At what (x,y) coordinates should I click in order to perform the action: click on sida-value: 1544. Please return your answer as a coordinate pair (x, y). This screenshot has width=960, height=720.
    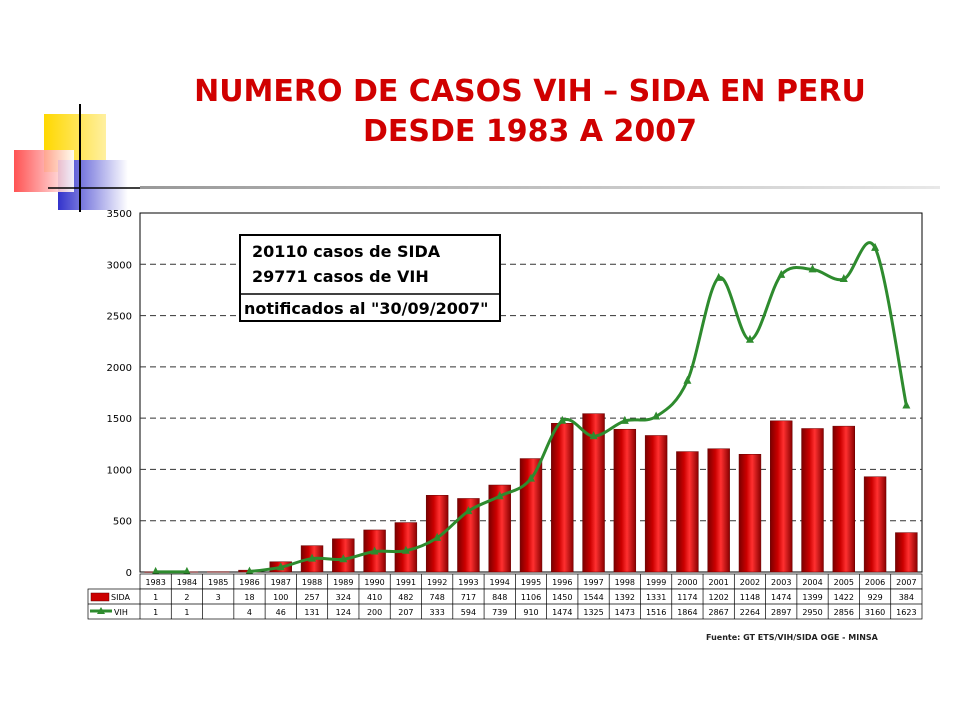
    Looking at the image, I should click on (593, 597).